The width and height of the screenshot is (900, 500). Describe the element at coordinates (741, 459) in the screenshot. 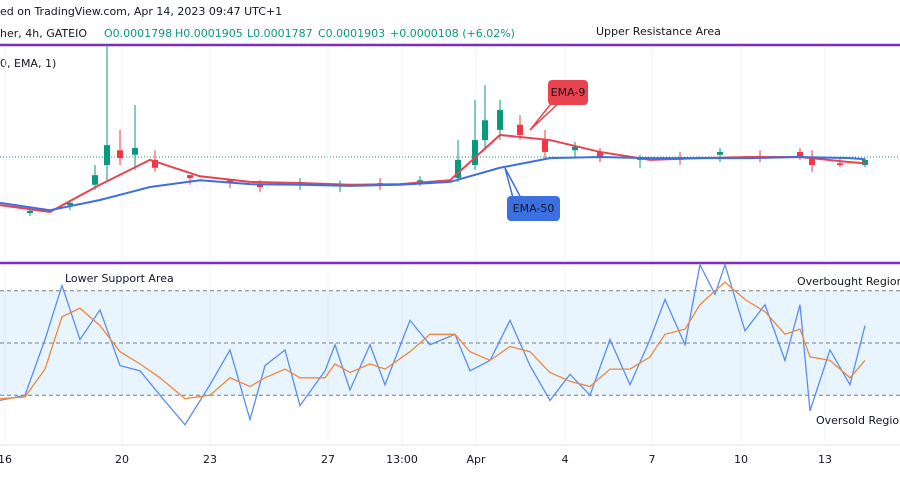

I see `x-tick-label: 10` at that location.